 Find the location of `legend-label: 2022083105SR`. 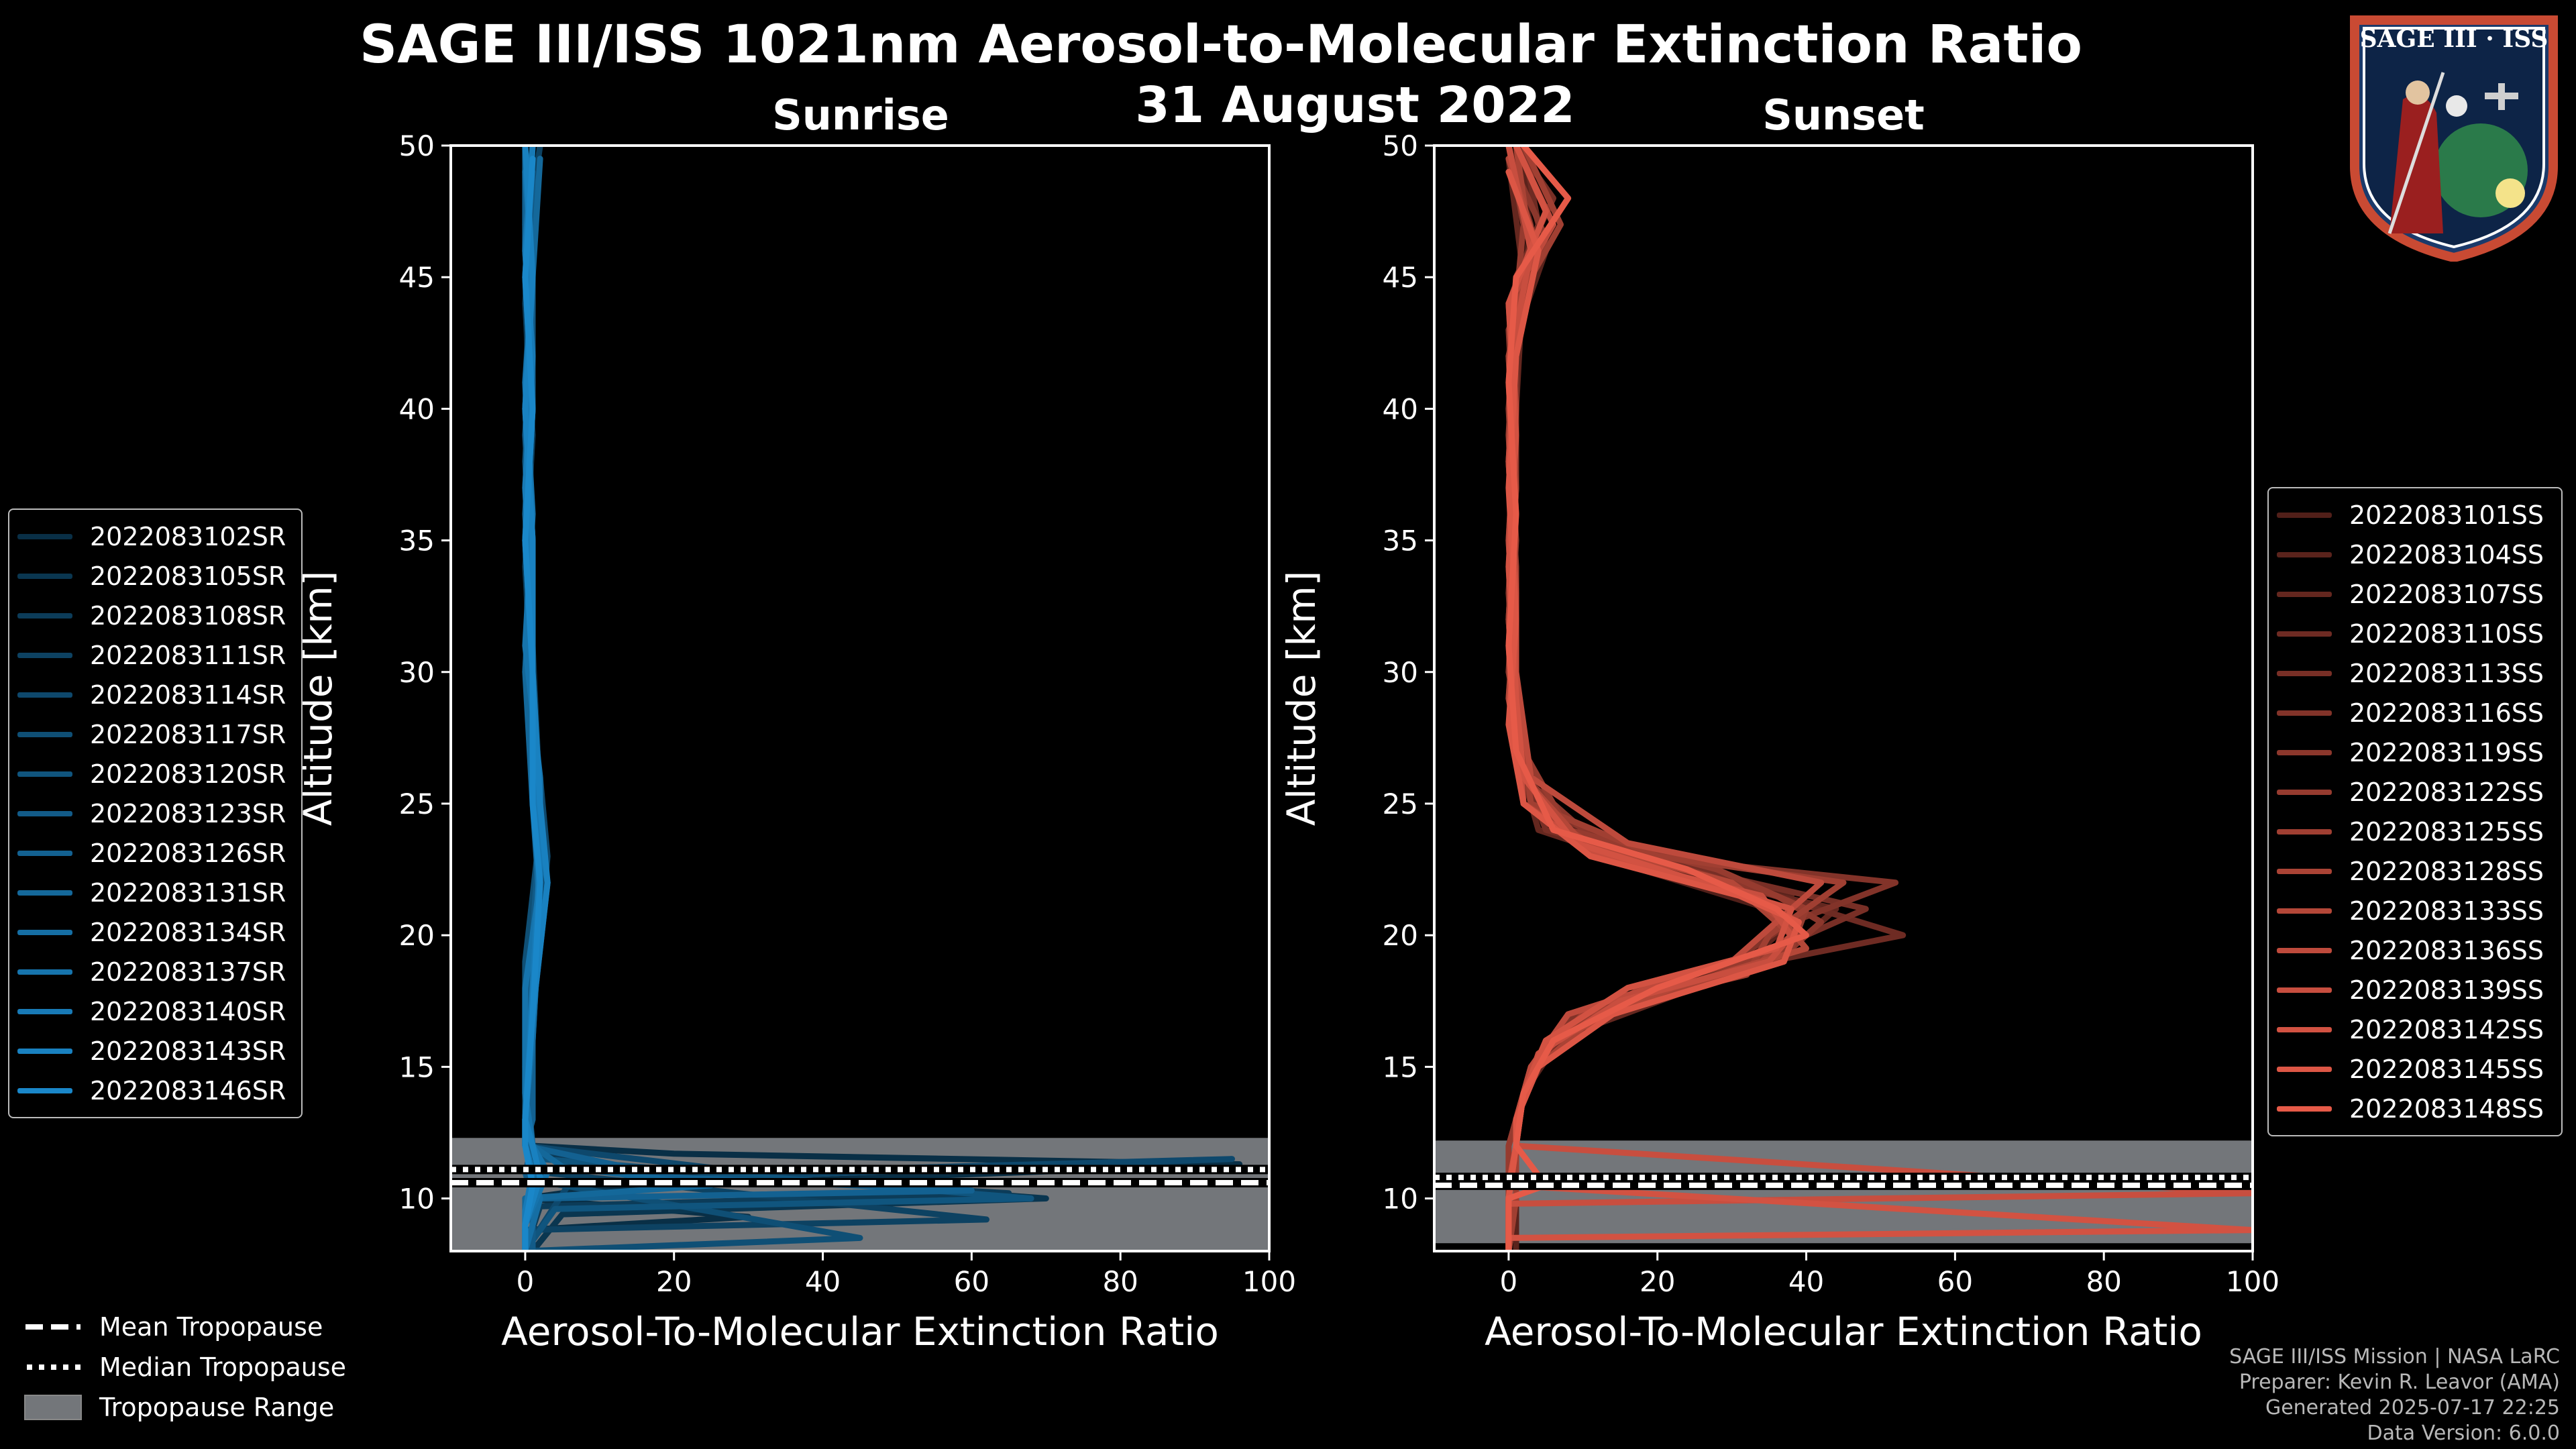

legend-label: 2022083105SR is located at coordinates (188, 576).